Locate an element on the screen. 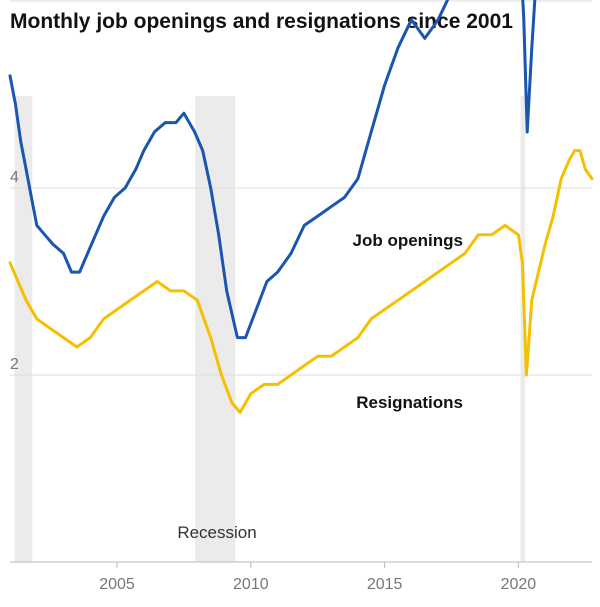 This screenshot has width=600, height=607. series-label-job-openings: Job openings is located at coordinates (408, 240).